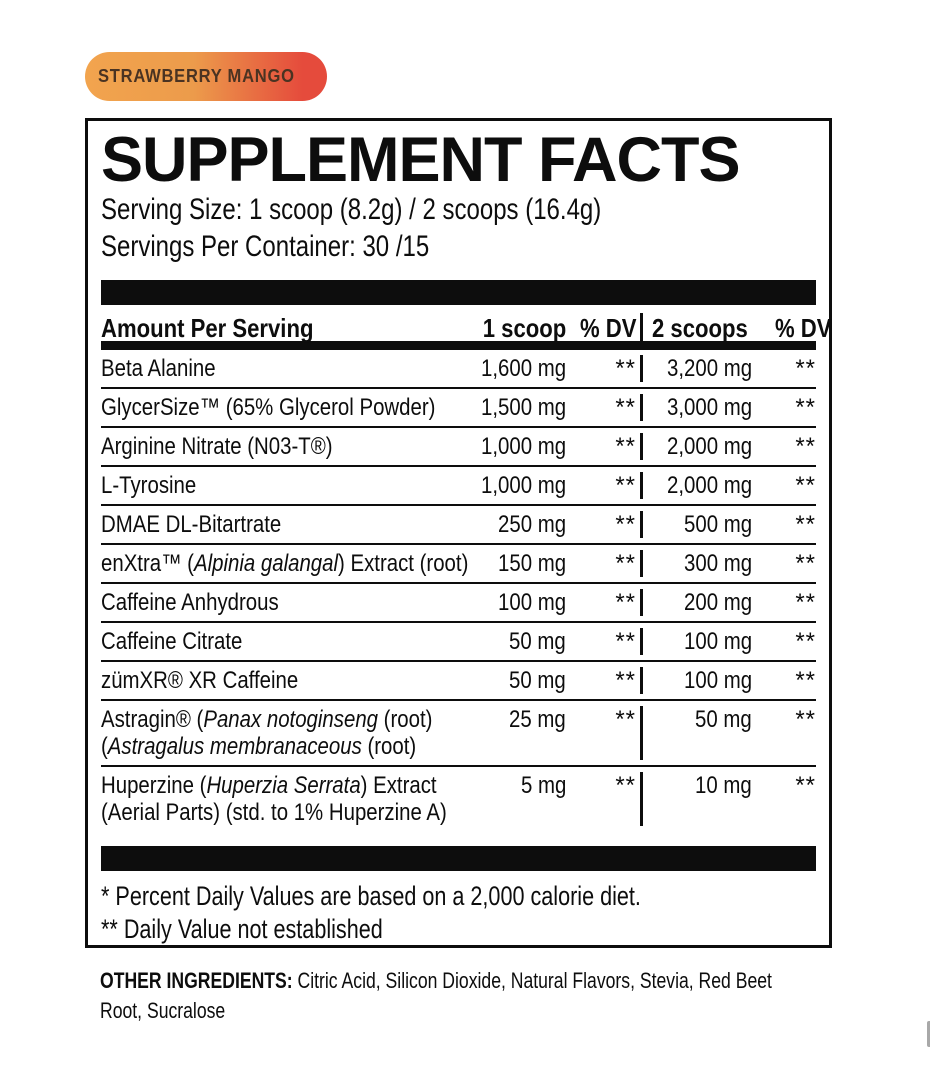  I want to click on table-row: DMAE DL-Bitartrate 250 mg ** 500 mg **, so click(458, 525).